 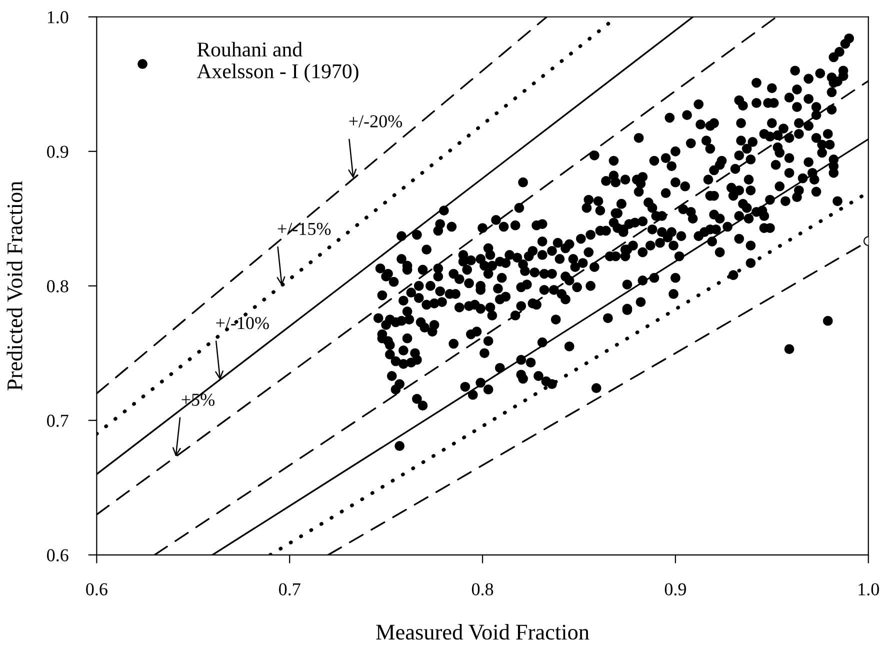 I want to click on x-tick-label: 0.7, so click(x=289, y=589).